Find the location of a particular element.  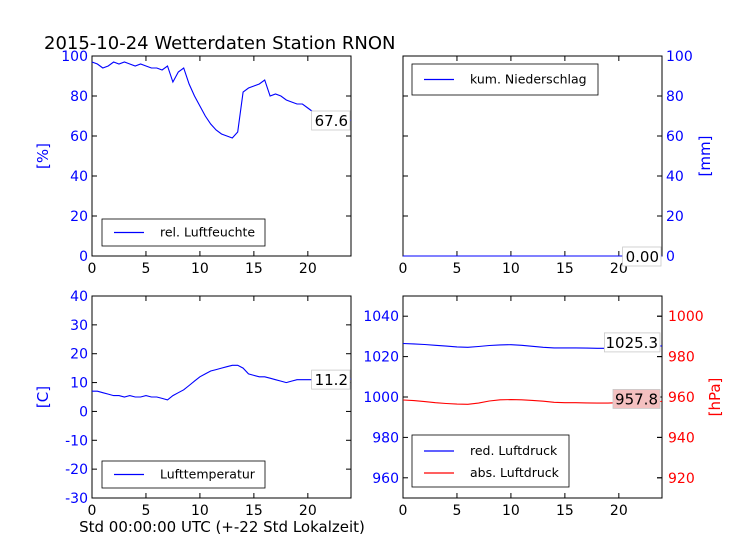

y-axis-label: [C] is located at coordinates (43, 397).